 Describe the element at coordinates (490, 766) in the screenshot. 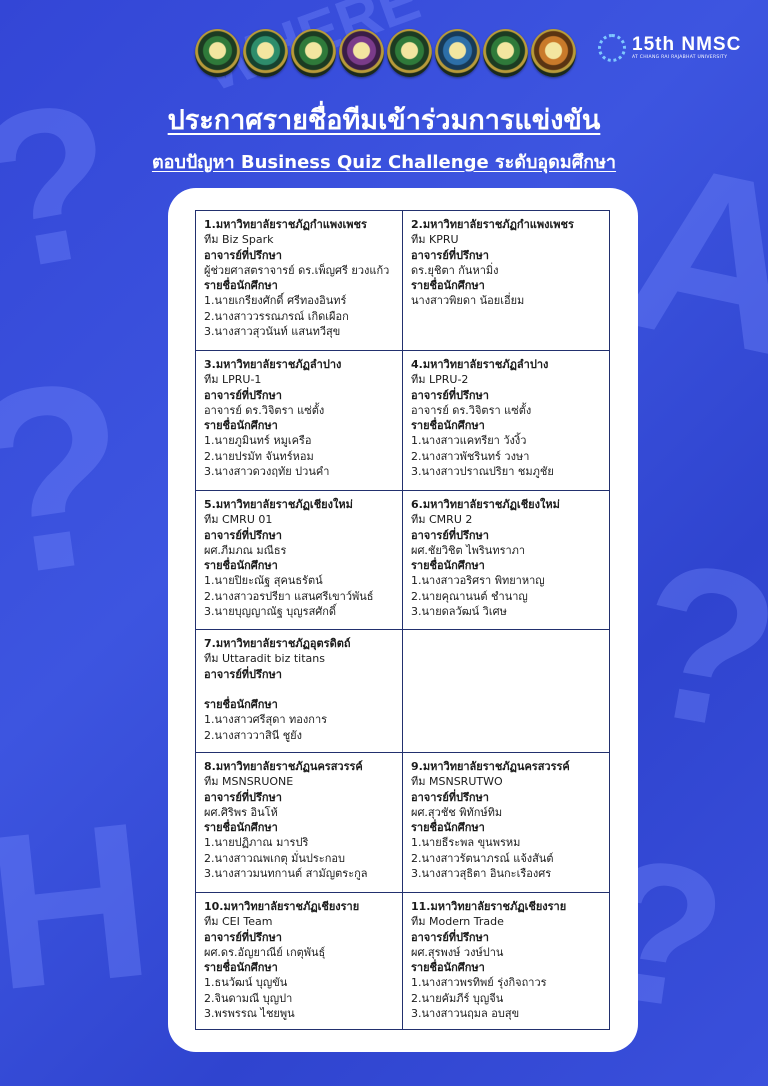

I see `university-name: 9.มหาวิทยาลัยราชภัฏนครสวรรค์` at that location.